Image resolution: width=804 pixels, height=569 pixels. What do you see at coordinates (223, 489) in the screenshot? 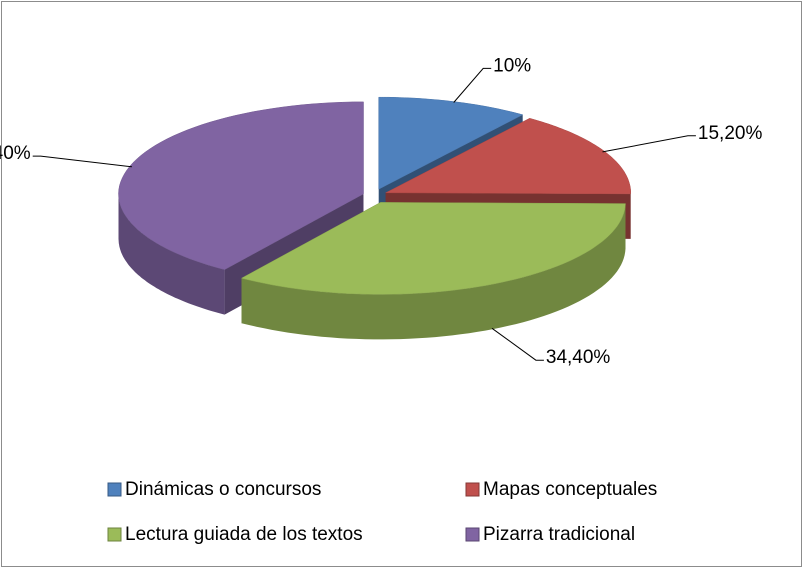
I see `legend-label: Dinámicas o concursos` at bounding box center [223, 489].